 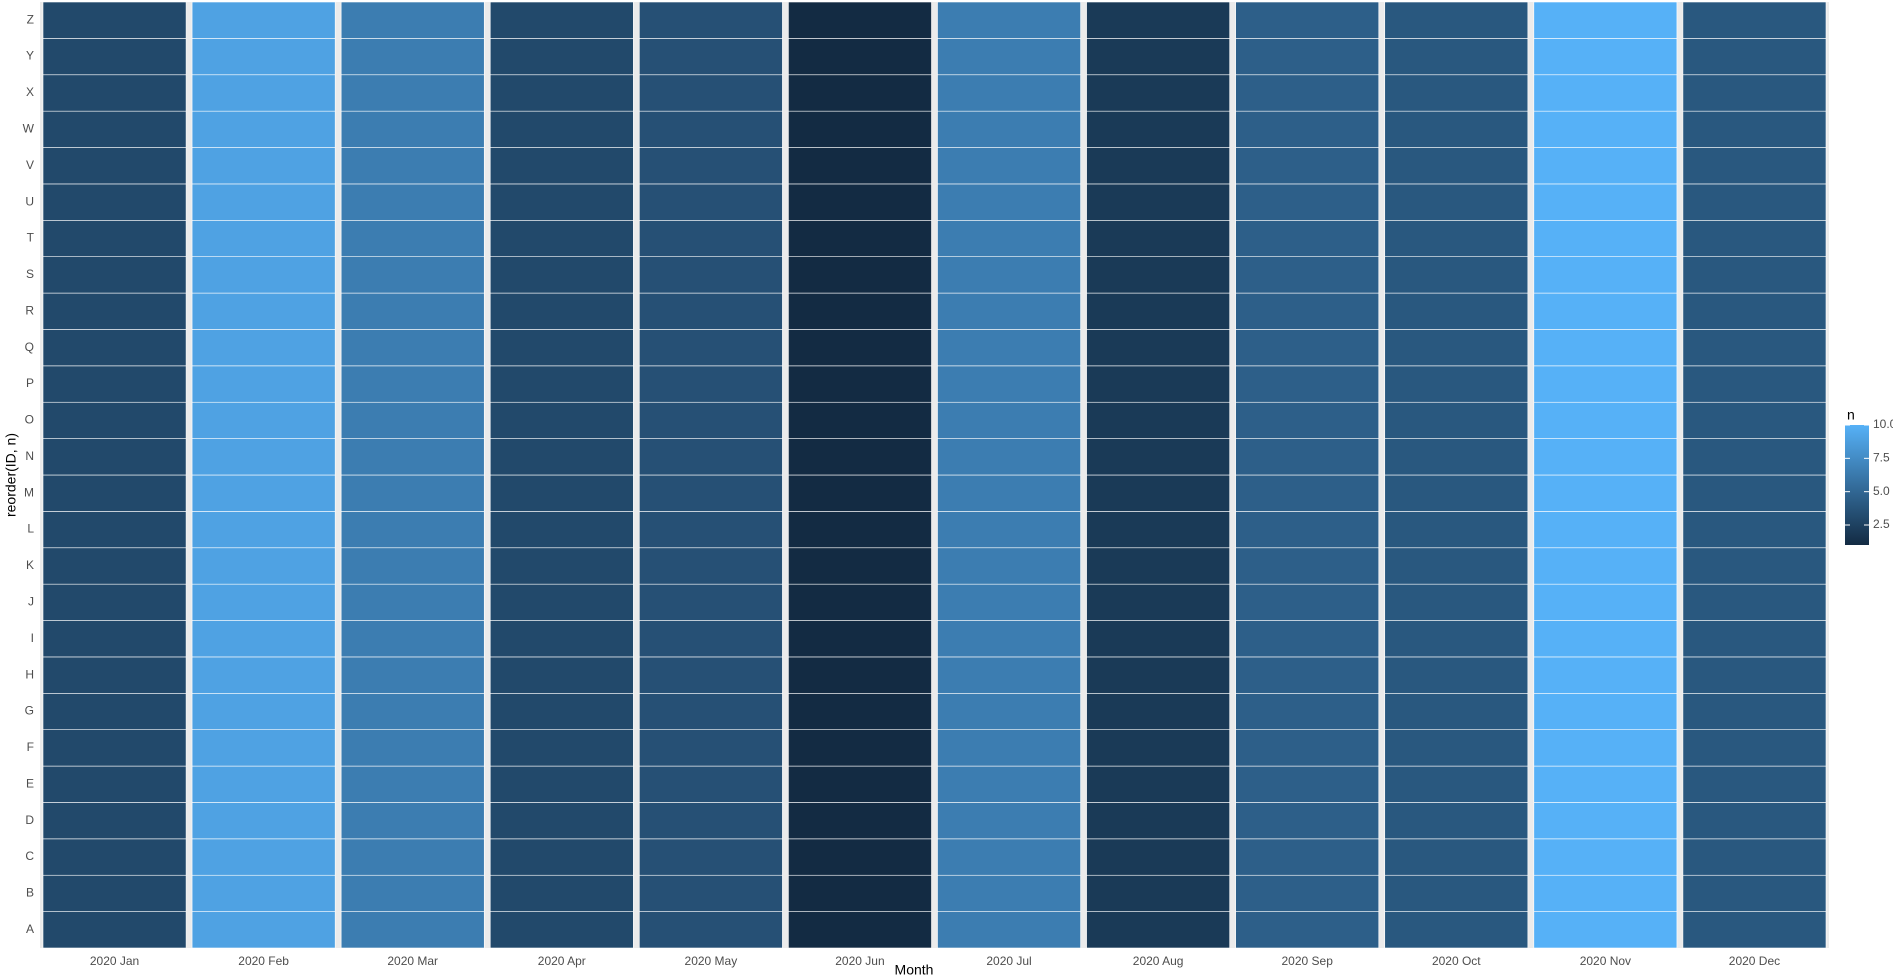 I want to click on y-tick-label: T, so click(x=31, y=238).